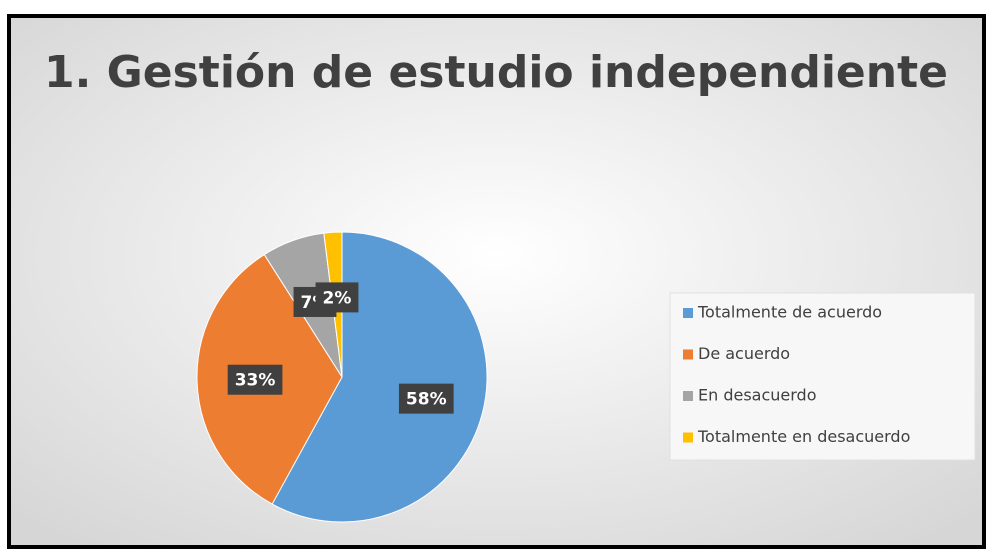 This screenshot has width=993, height=553. I want to click on data-label: 2%, so click(337, 298).